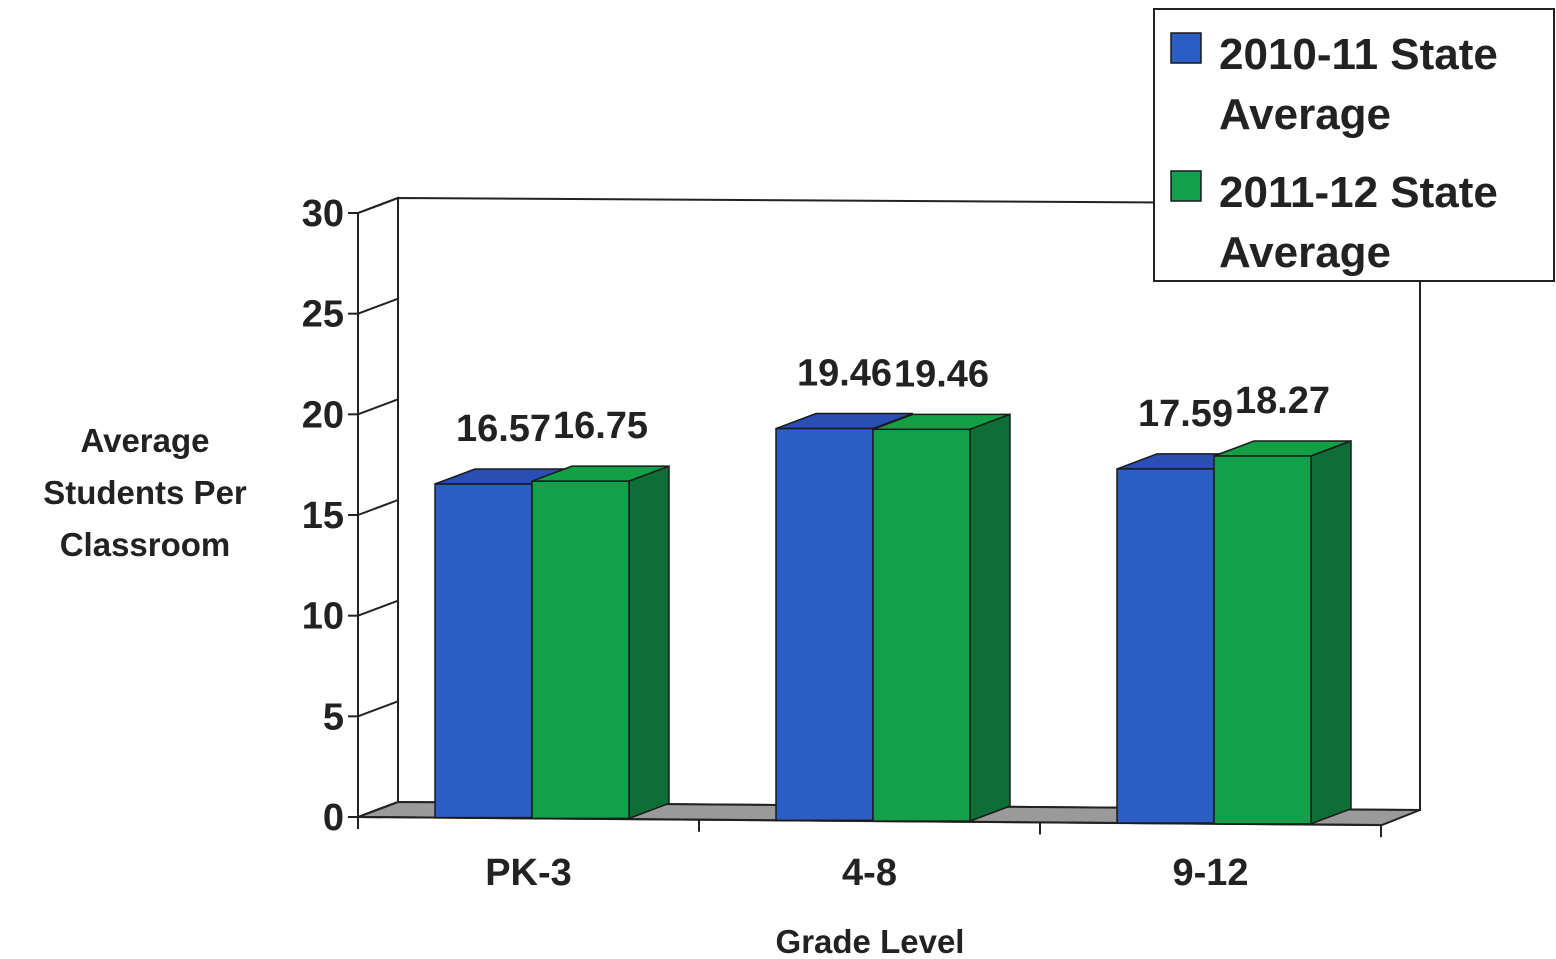 Image resolution: width=1556 pixels, height=959 pixels. What do you see at coordinates (333, 818) in the screenshot?
I see `y-tick-label: 0` at bounding box center [333, 818].